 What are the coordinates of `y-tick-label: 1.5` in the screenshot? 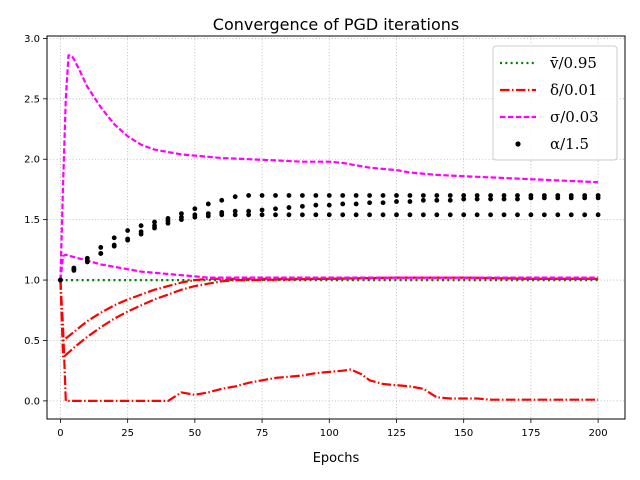 It's located at (32, 220).